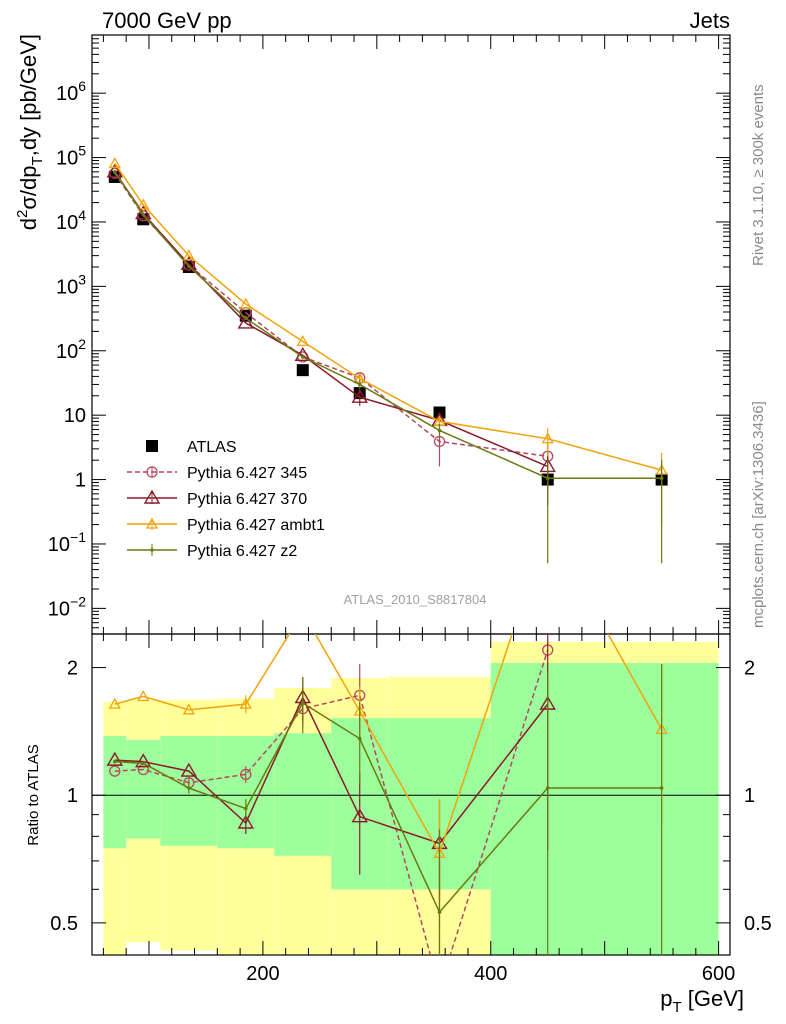 The image size is (786, 1024). What do you see at coordinates (71, 156) in the screenshot?
I see `y-tick-label: 10⁵` at bounding box center [71, 156].